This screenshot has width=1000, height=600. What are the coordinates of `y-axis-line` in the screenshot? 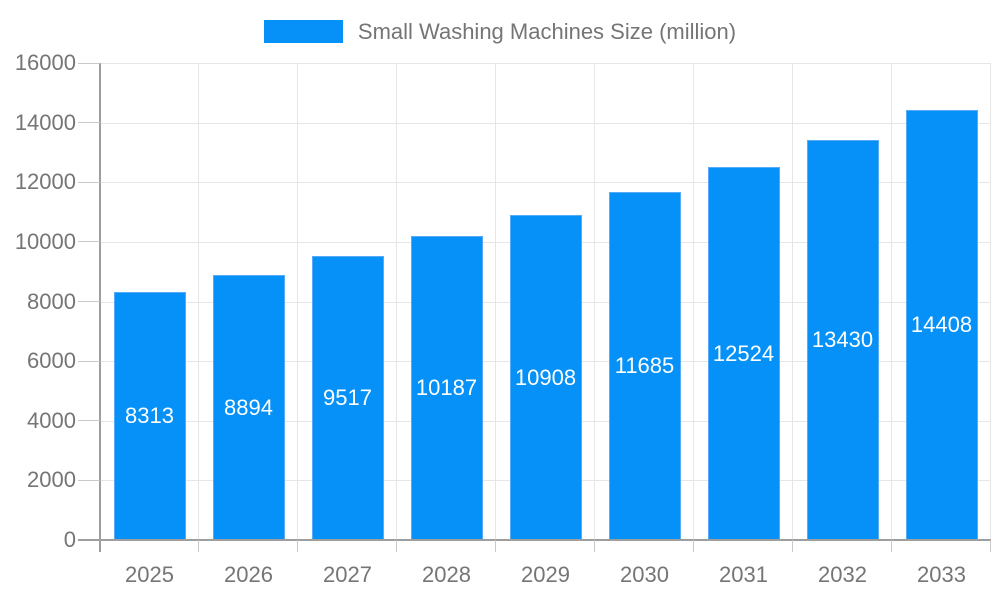 It's located at (100, 307).